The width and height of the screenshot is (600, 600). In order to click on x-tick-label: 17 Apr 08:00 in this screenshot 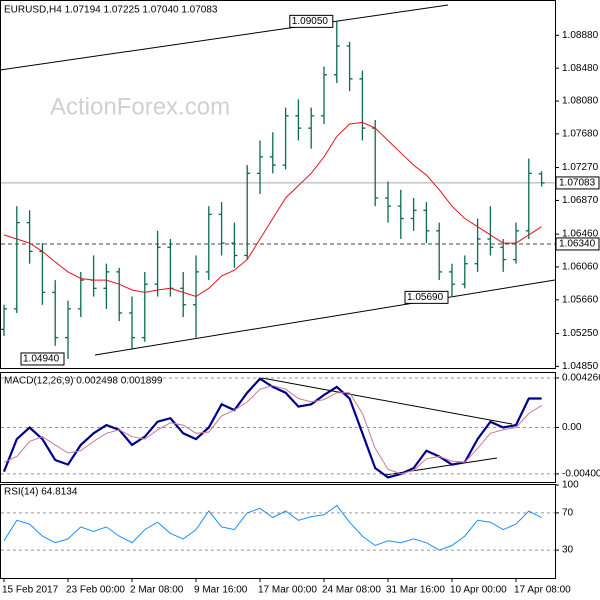, I will do `click(542, 590)`.